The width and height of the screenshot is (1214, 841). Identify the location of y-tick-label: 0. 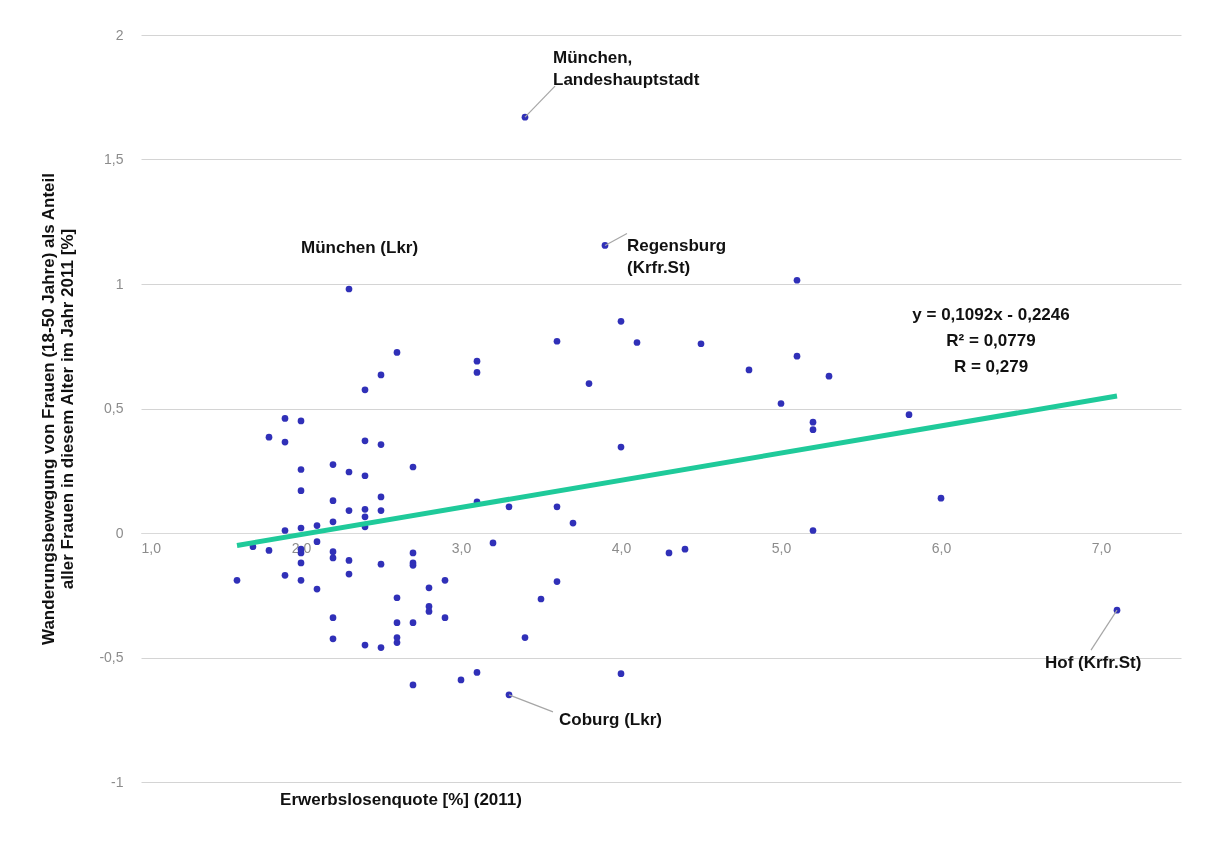
(119, 532).